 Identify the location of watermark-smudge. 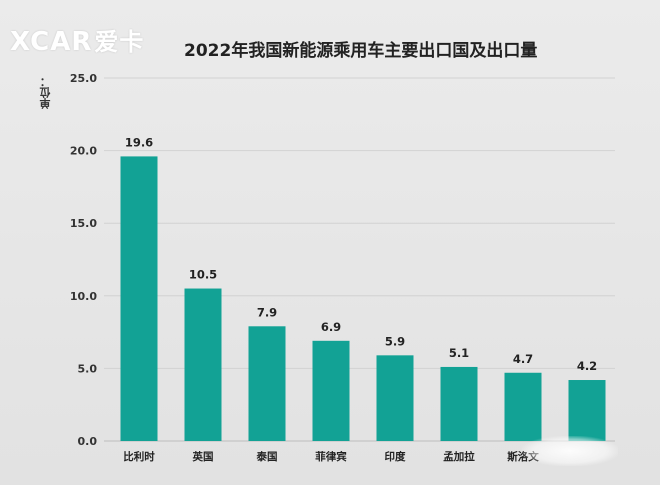
(570, 451).